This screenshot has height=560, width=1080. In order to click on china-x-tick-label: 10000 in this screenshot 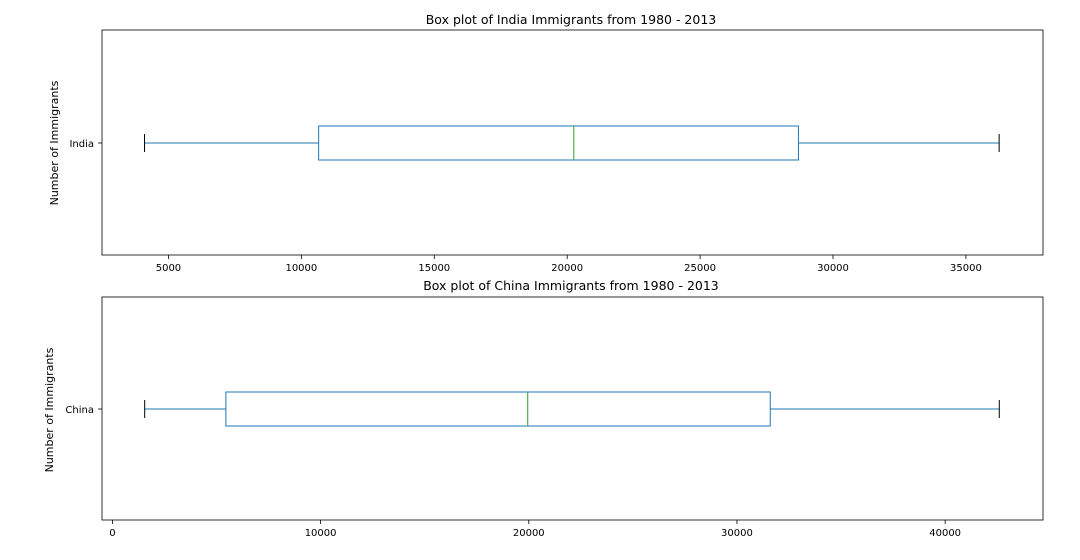, I will do `click(321, 533)`.